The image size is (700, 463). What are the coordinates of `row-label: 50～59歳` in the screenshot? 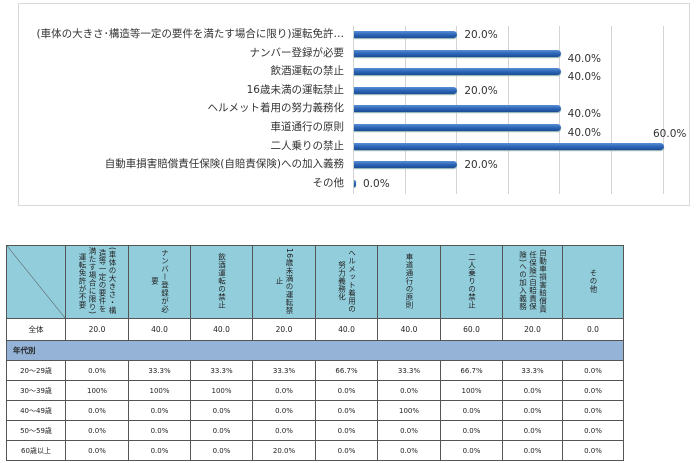 It's located at (36, 430).